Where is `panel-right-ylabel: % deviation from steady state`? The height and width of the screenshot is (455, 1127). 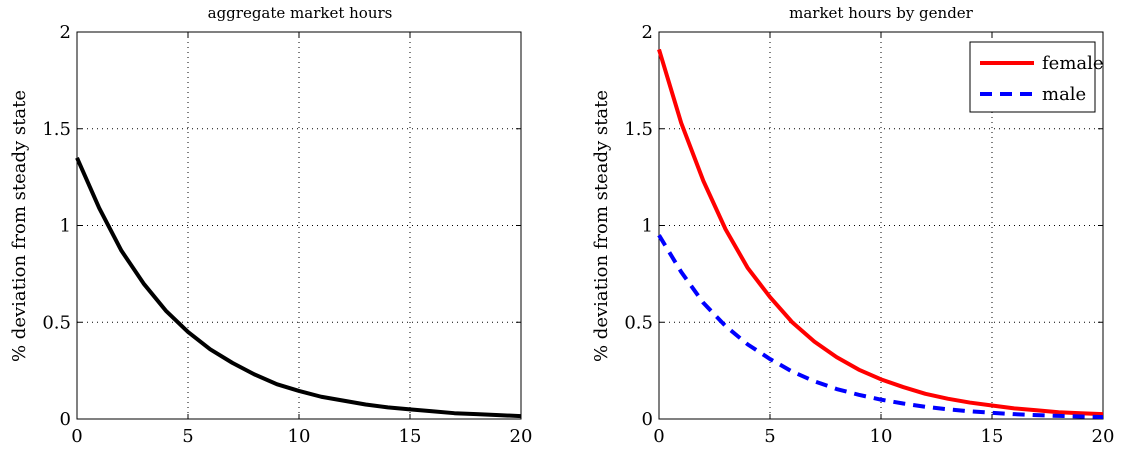 panel-right-ylabel: % deviation from steady state is located at coordinates (601, 226).